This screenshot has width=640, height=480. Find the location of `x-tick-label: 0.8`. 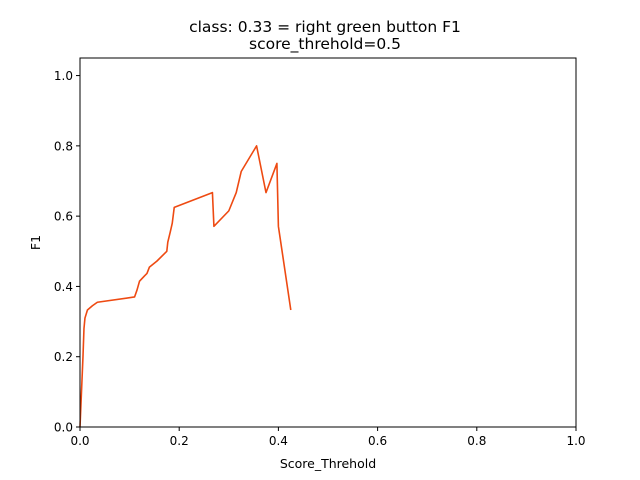

x-tick-label: 0.8 is located at coordinates (476, 441).